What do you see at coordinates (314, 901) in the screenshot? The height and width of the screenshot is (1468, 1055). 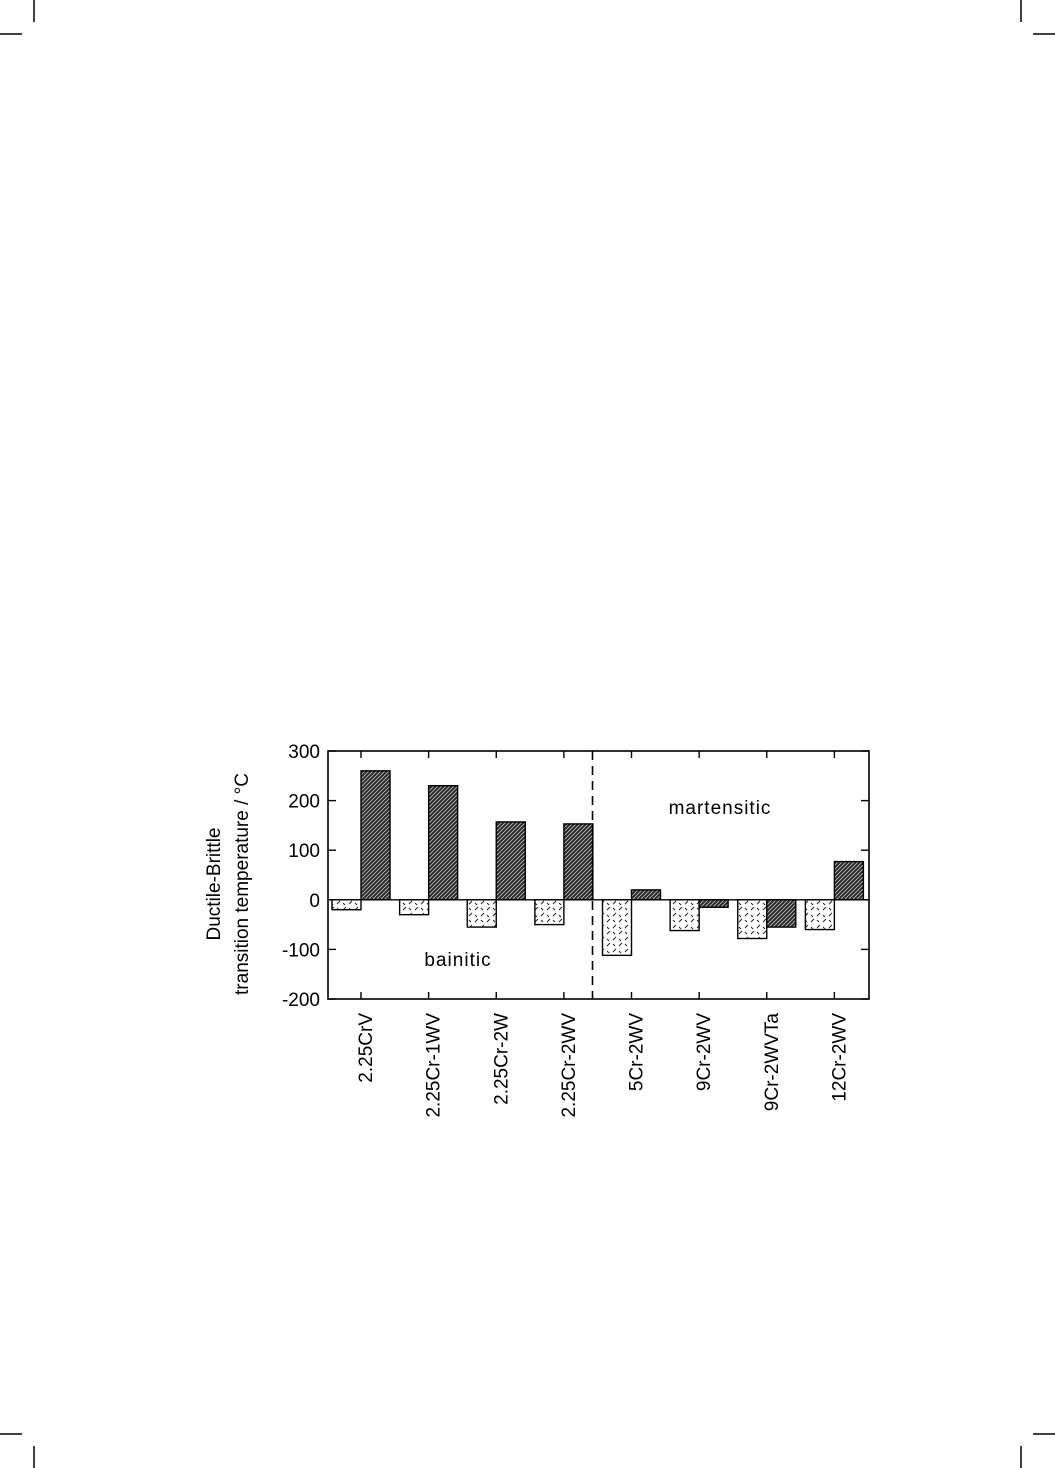 I see `y-tick-label: 0` at bounding box center [314, 901].